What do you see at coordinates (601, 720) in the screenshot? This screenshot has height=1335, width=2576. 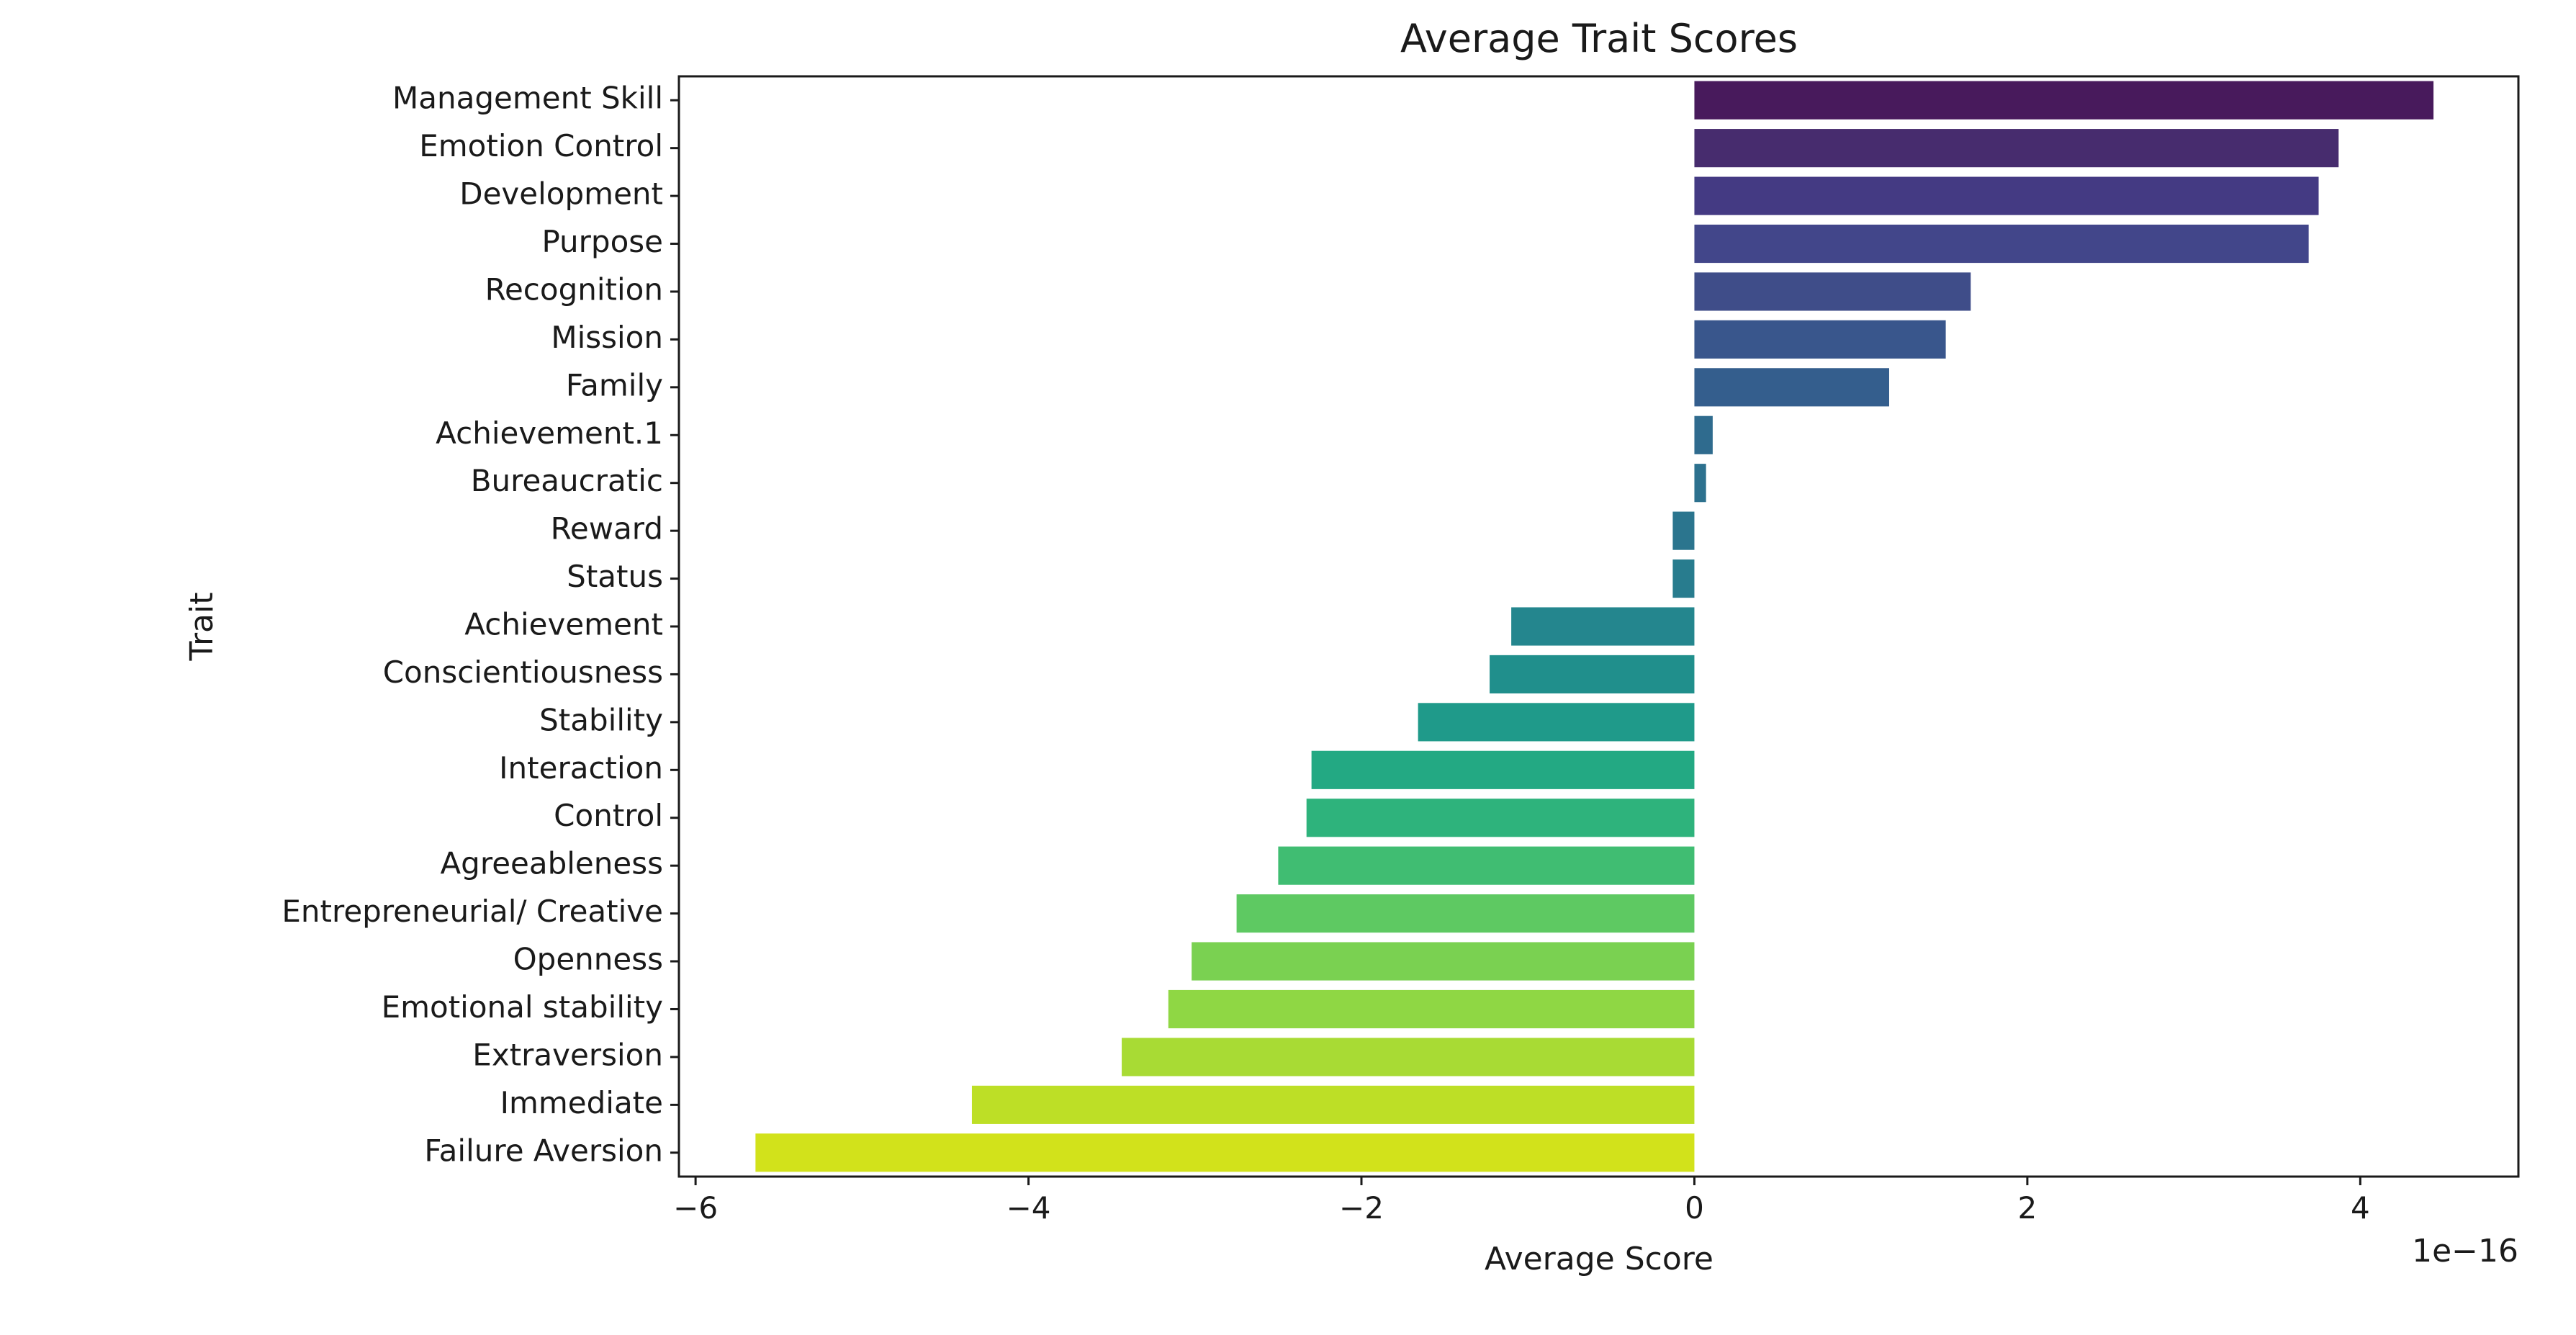 I see `y-tick-label: Stability` at bounding box center [601, 720].